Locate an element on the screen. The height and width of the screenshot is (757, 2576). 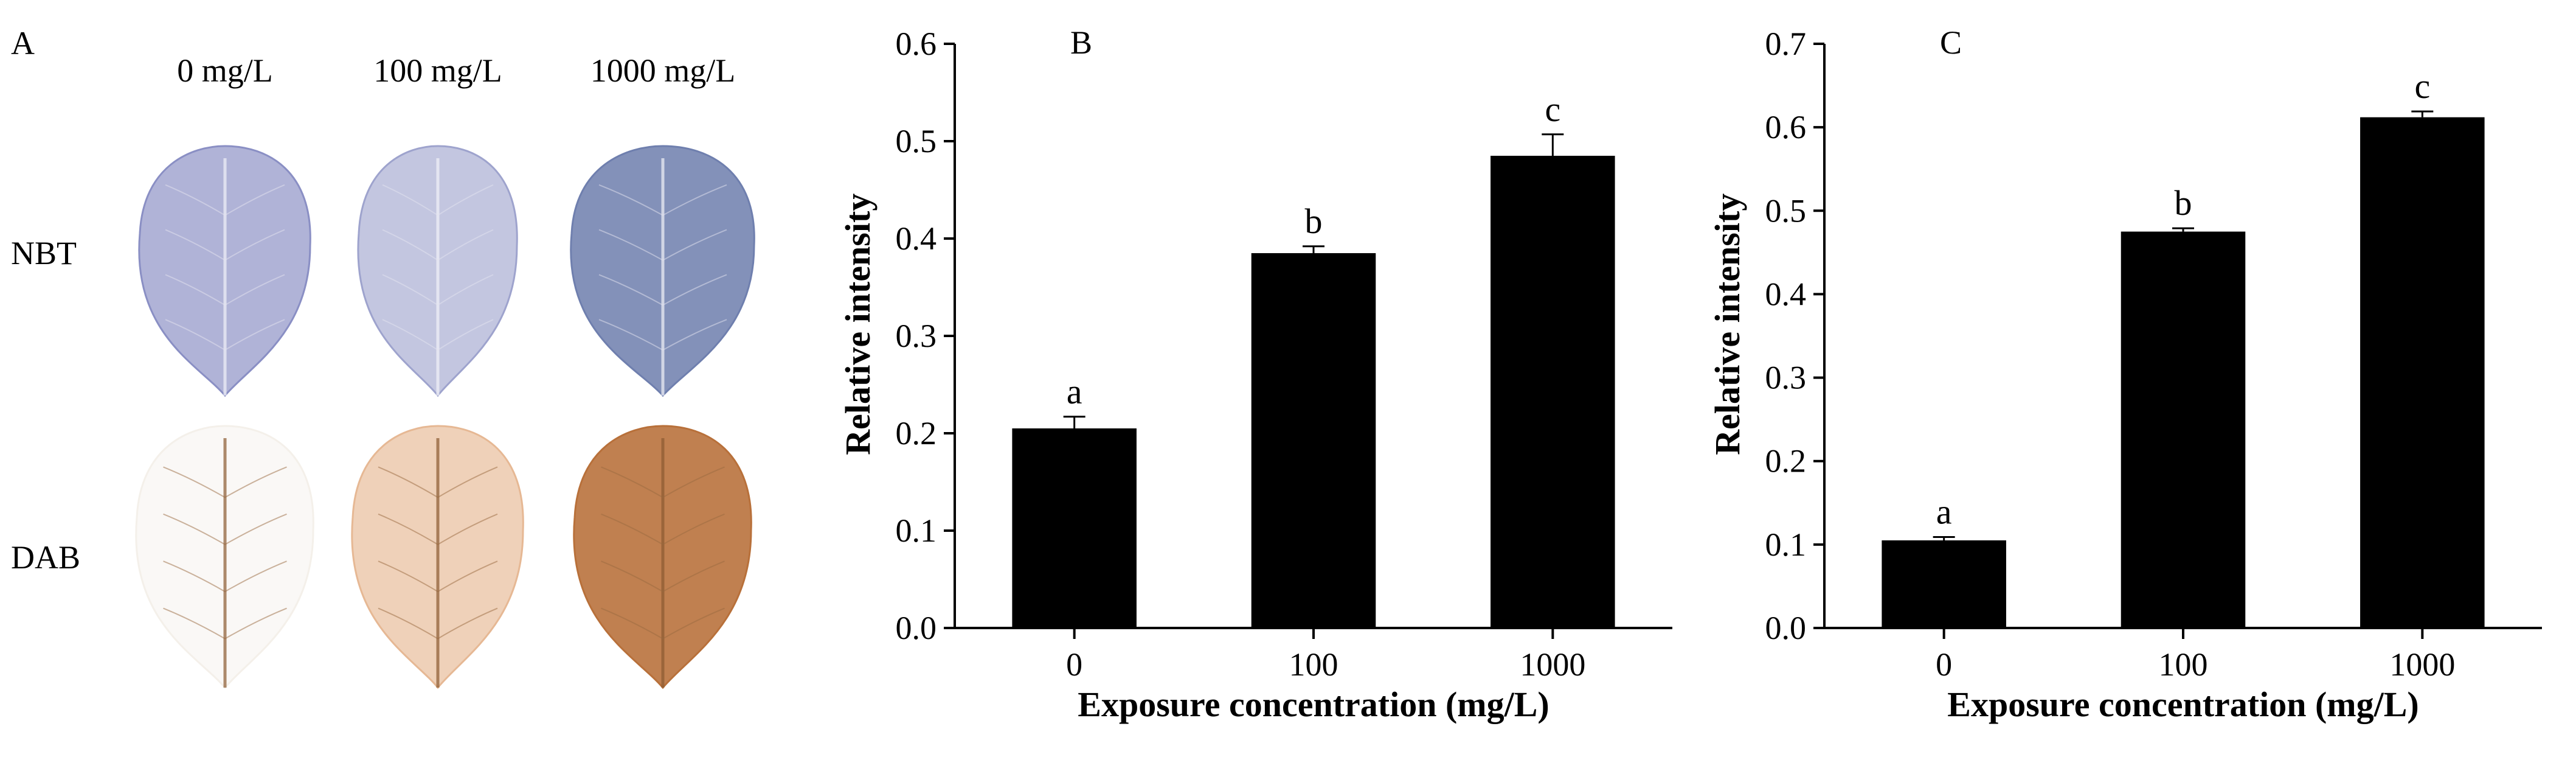
chart-c-panel-letter: C is located at coordinates (1951, 42).